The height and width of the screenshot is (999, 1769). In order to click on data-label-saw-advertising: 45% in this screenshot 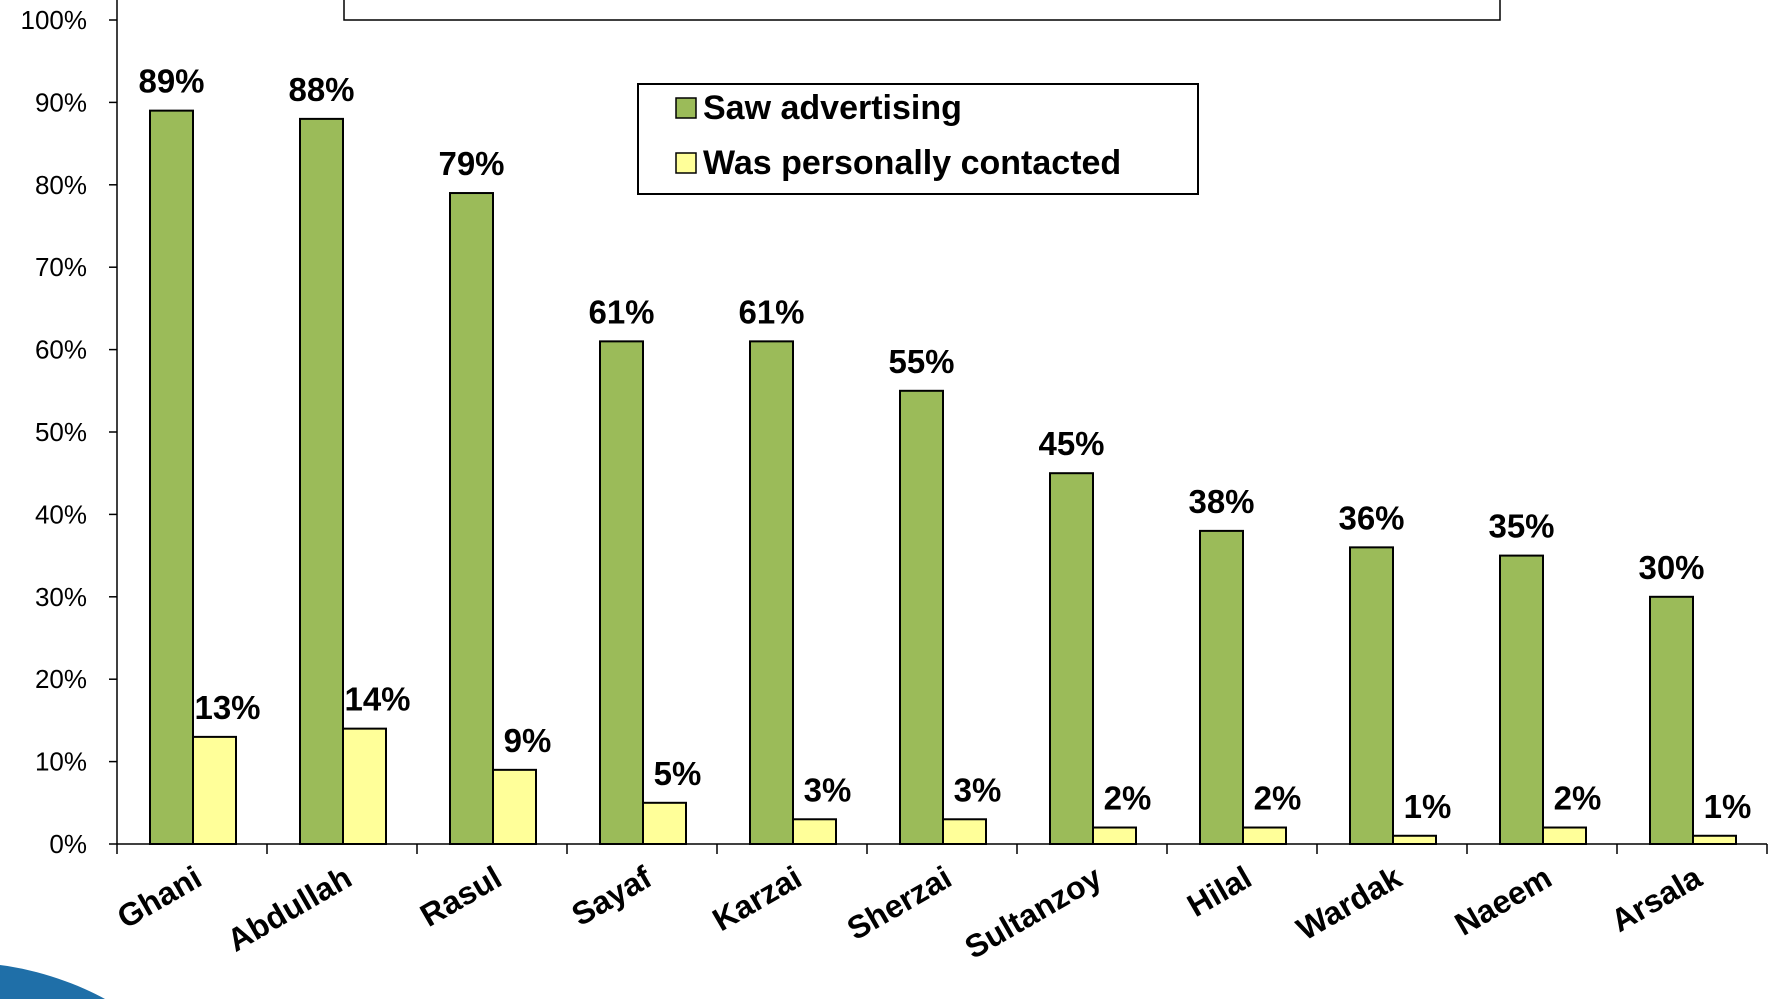, I will do `click(1071, 443)`.